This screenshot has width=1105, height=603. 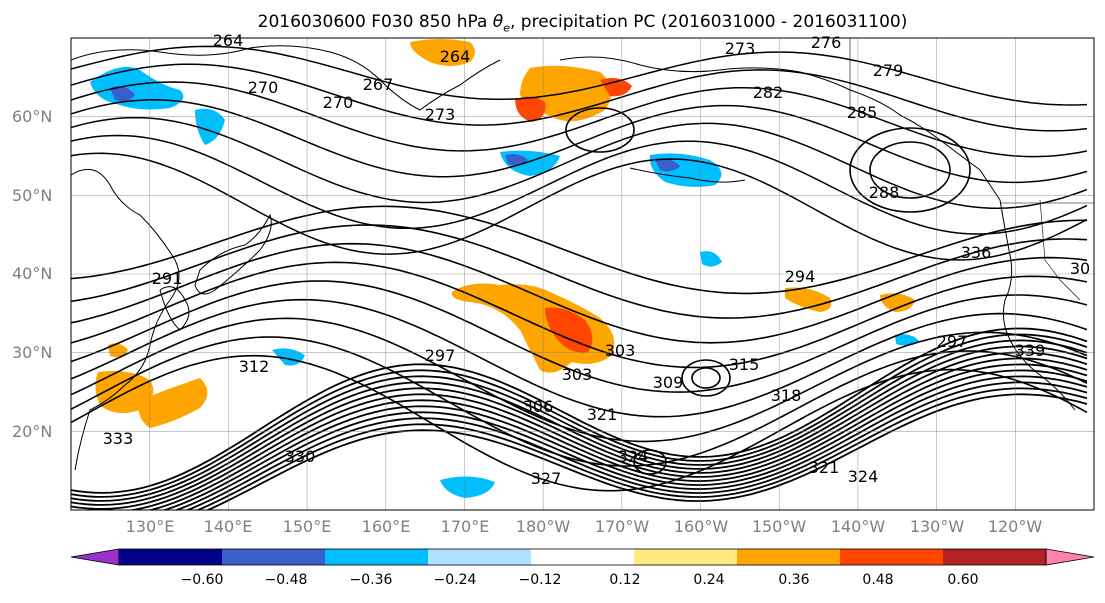 What do you see at coordinates (125, 319) in the screenshot?
I see `coastline-asia` at bounding box center [125, 319].